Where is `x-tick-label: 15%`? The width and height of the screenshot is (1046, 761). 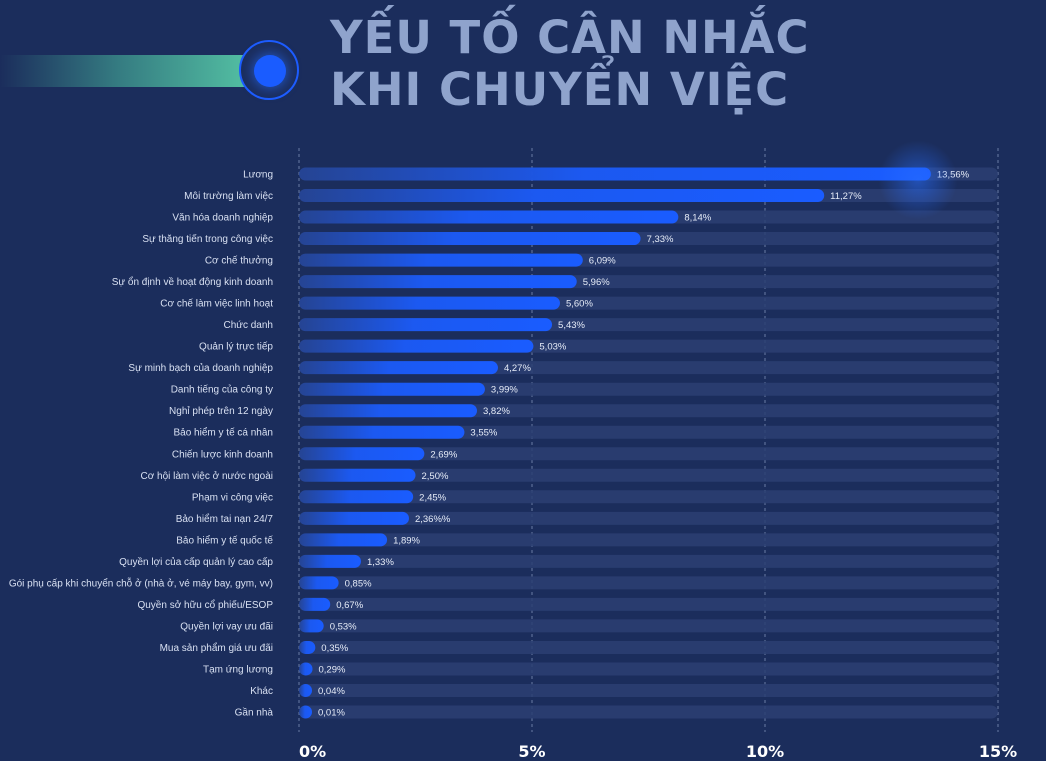
x-tick-label: 15% is located at coordinates (998, 751).